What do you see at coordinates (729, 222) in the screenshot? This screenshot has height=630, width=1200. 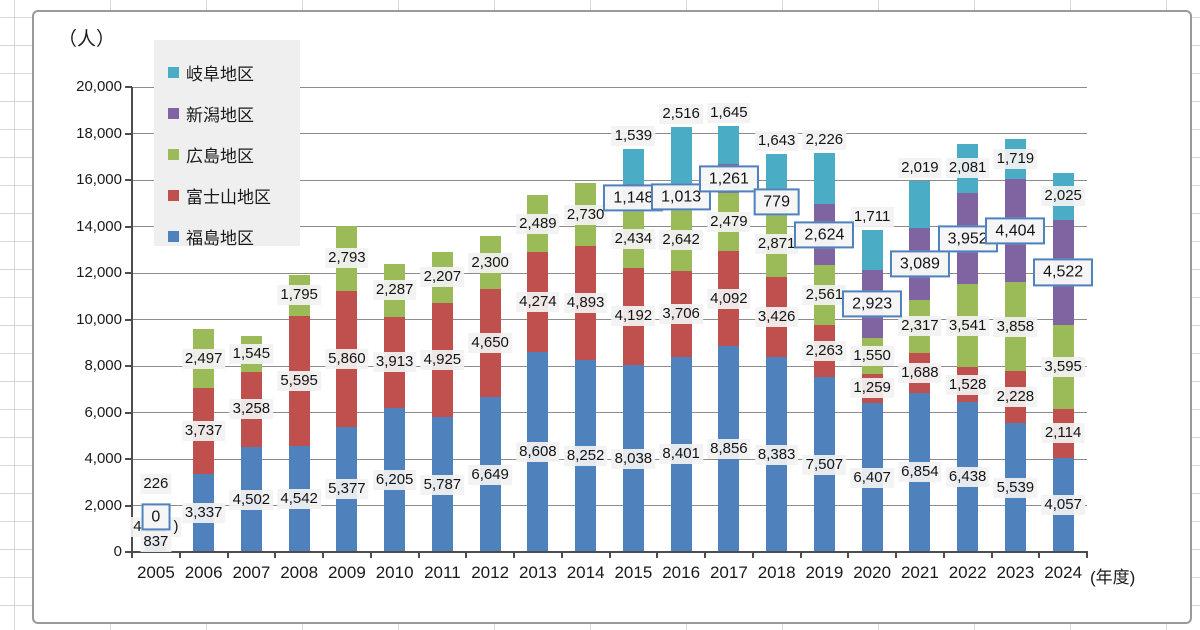 I see `data-label-広島地区-2017: 2,479` at bounding box center [729, 222].